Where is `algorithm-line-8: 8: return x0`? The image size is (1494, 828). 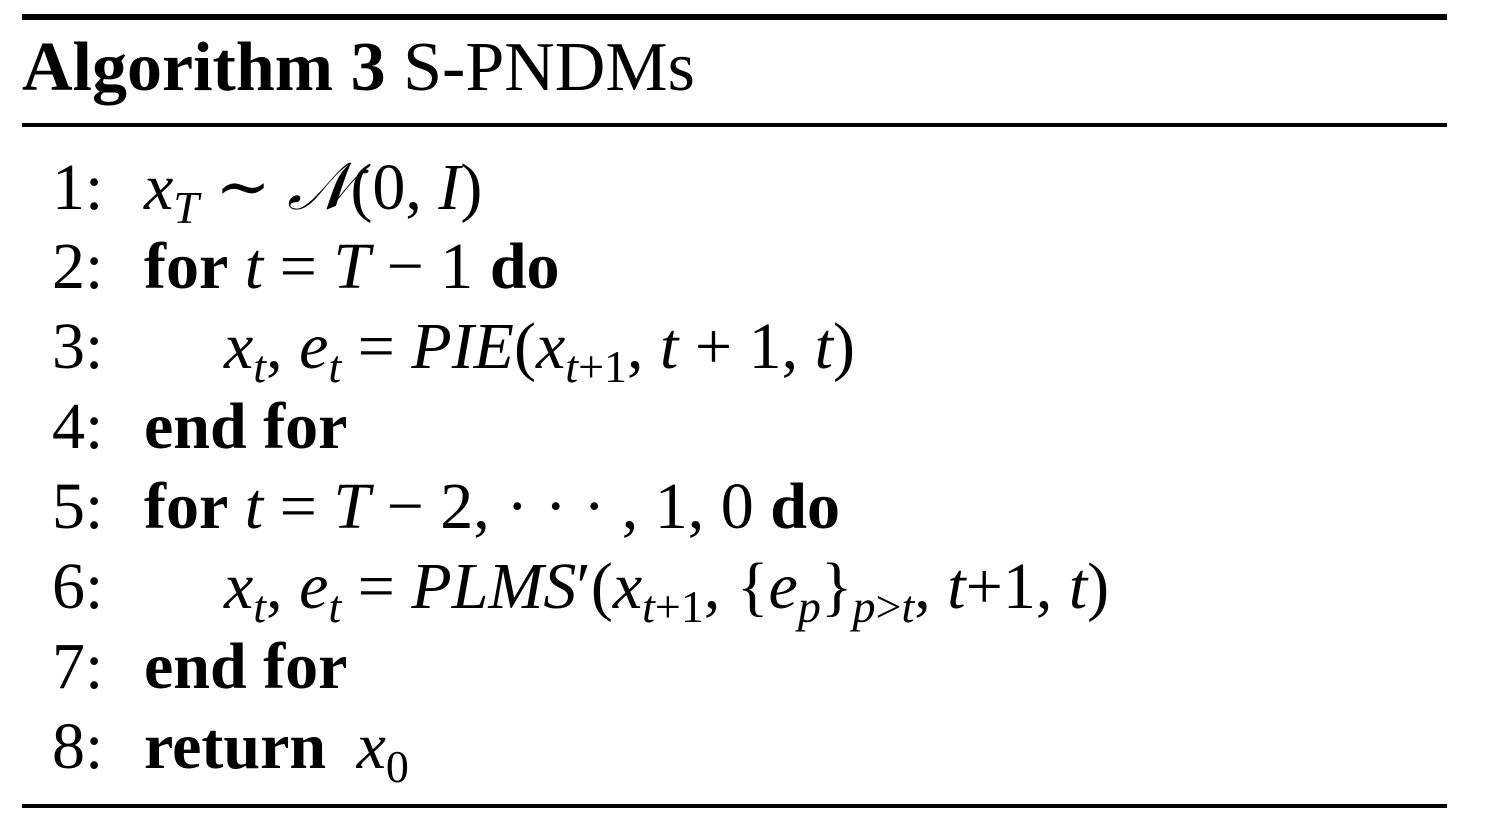
algorithm-line-8: 8: return x0 is located at coordinates (230, 750).